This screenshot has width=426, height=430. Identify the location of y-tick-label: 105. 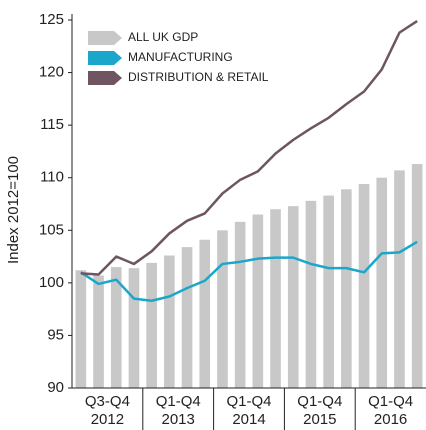
(51, 229).